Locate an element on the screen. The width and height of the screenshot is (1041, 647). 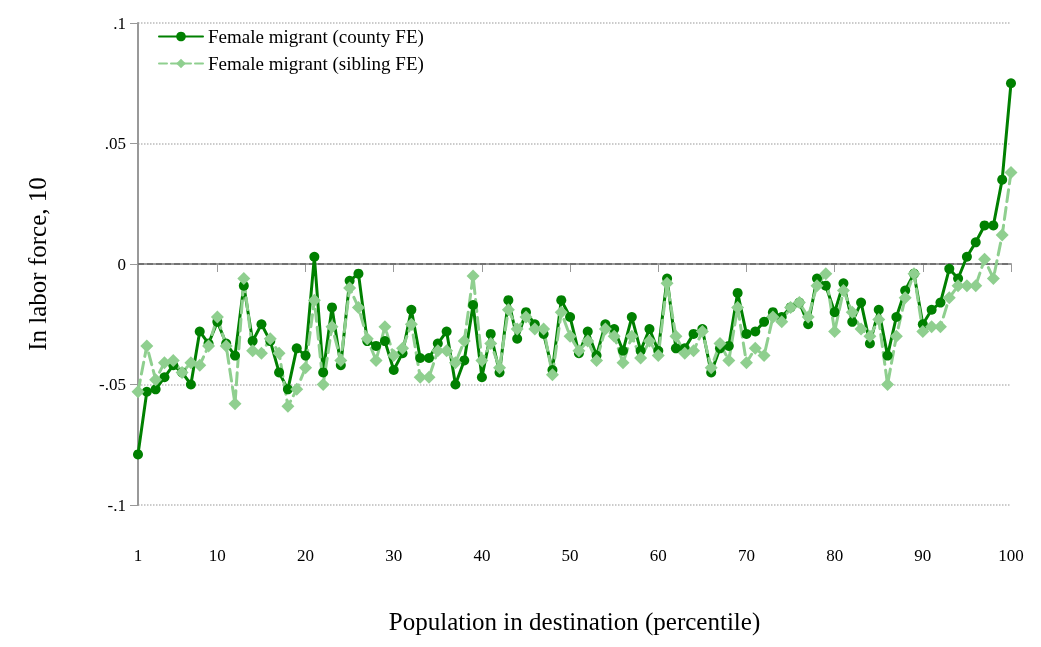
x-axis-title: Population in destination (percentile) is located at coordinates (574, 622).